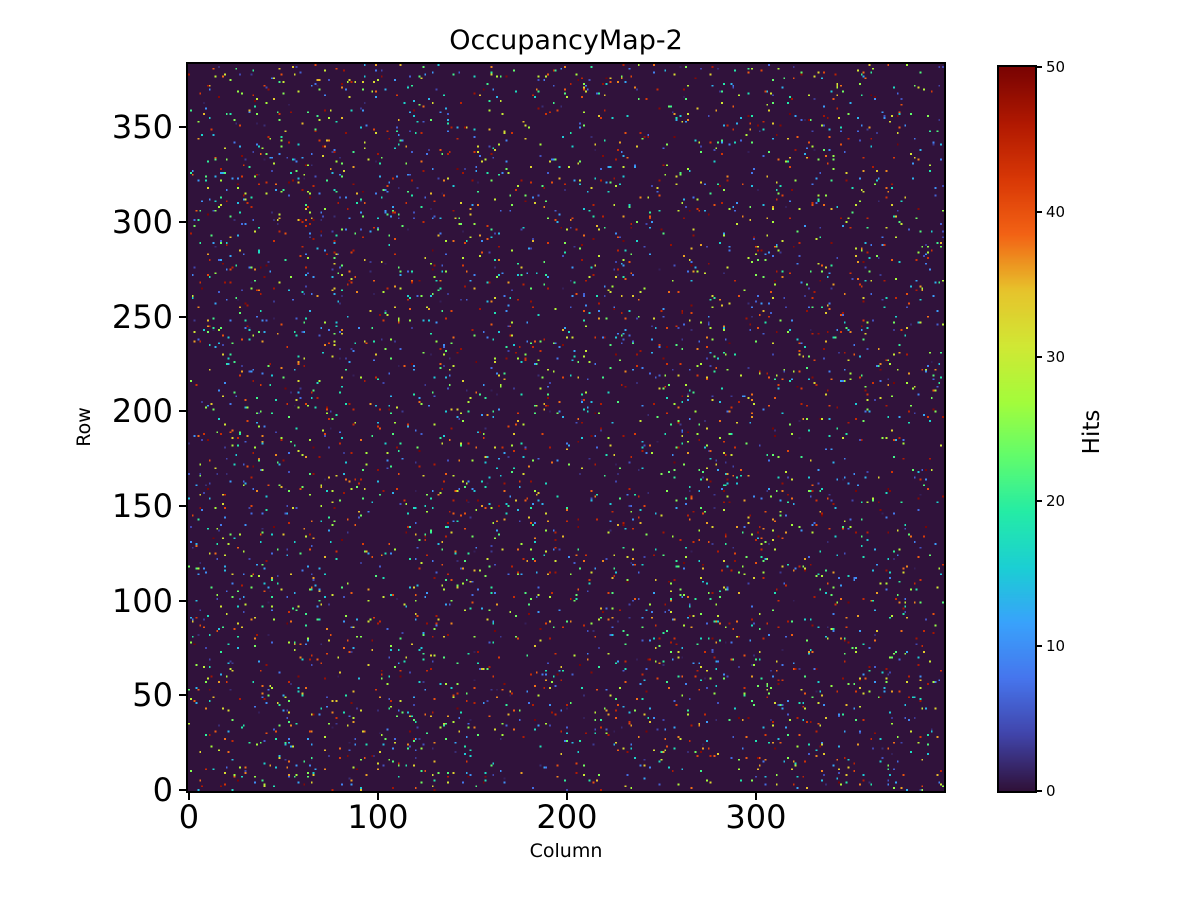 The image size is (1200, 900). What do you see at coordinates (142, 411) in the screenshot?
I see `y-tick-label: 200` at bounding box center [142, 411].